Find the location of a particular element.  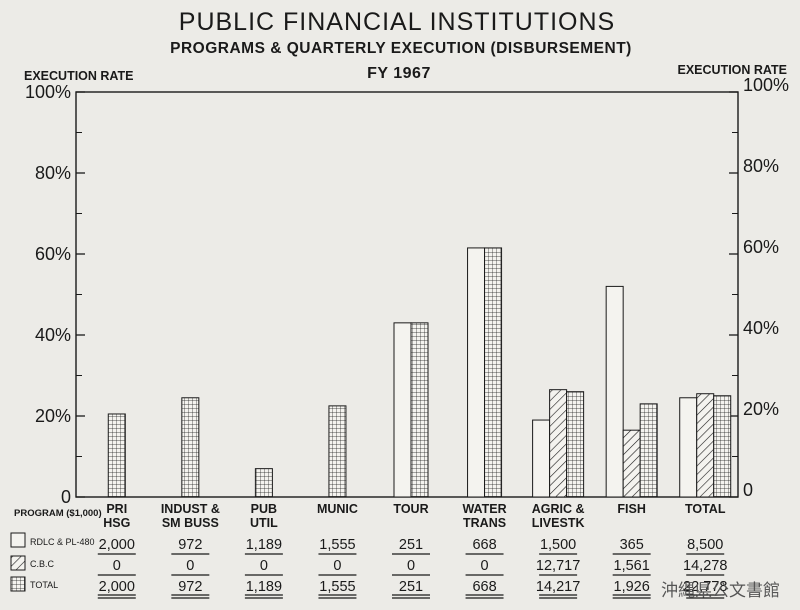

y-axis-left: 100% 80% 60% 40% 20% 0 is located at coordinates (55, 294).